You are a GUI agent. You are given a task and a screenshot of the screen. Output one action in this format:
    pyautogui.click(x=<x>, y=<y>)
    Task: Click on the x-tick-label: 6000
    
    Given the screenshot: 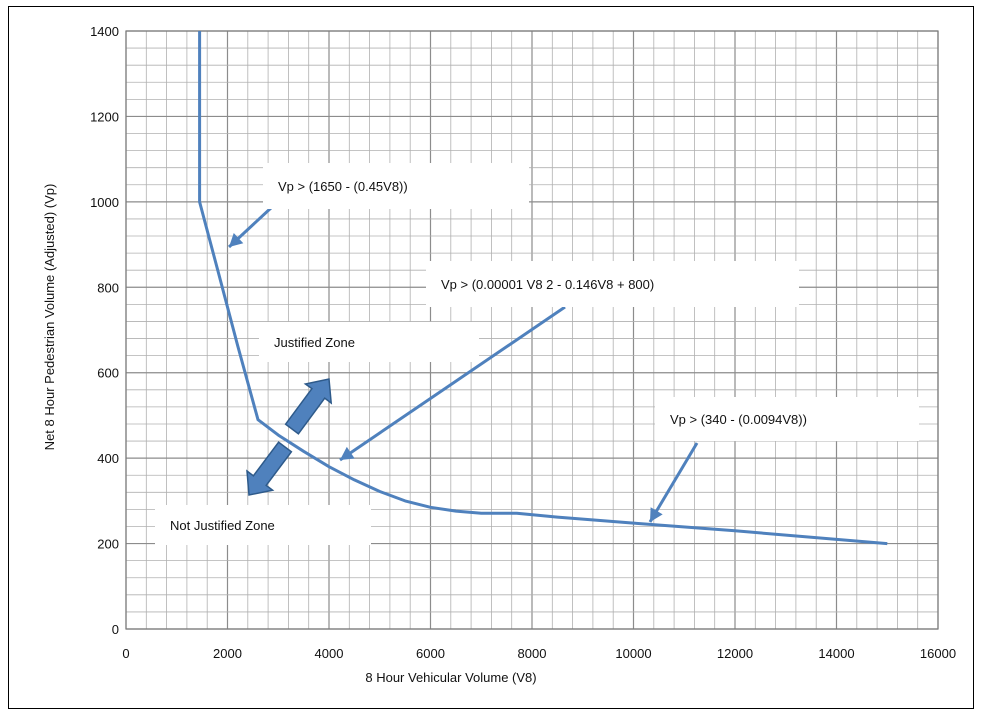 What is the action you would take?
    pyautogui.click(x=430, y=653)
    